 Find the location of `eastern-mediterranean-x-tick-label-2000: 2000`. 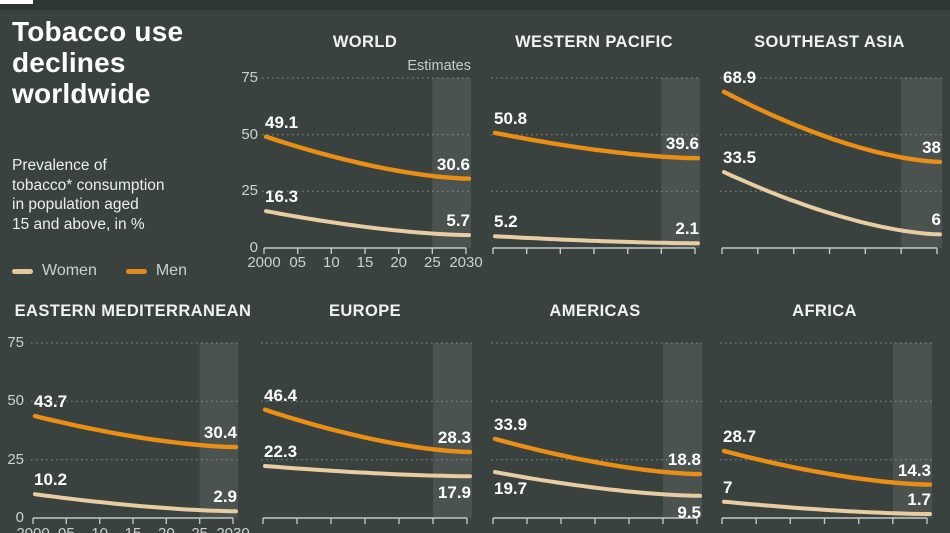

eastern-mediterranean-x-tick-label-2000: 2000 is located at coordinates (33, 529).